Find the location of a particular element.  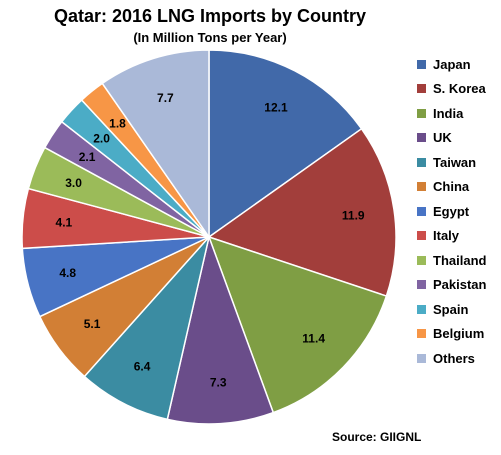

data-label-thailand: 3.0 is located at coordinates (73, 183).